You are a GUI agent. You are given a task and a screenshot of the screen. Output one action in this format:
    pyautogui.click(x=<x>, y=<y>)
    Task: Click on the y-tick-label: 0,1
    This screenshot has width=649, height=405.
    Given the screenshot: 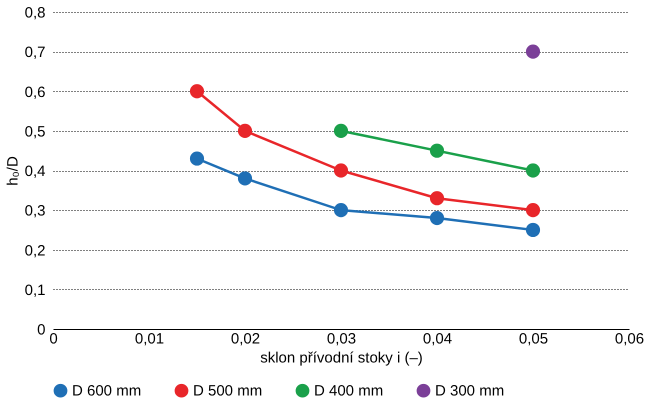 What is the action you would take?
    pyautogui.click(x=35, y=290)
    